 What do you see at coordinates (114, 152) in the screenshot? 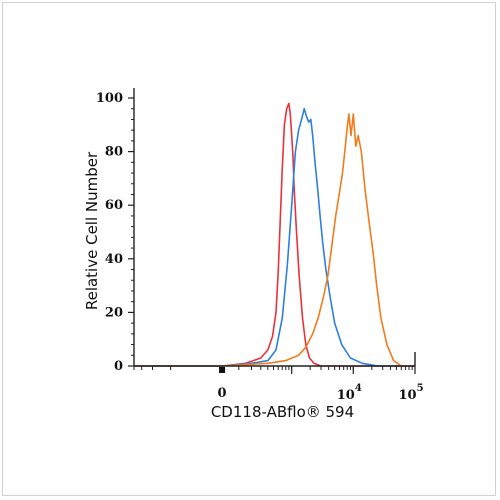
I see `y-tick-label: 80` at bounding box center [114, 152].